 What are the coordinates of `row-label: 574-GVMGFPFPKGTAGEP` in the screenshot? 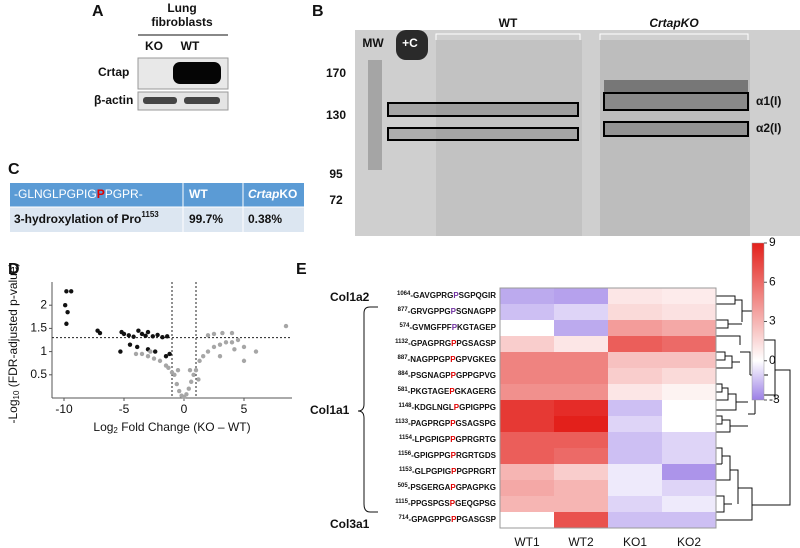 It's located at (447, 328).